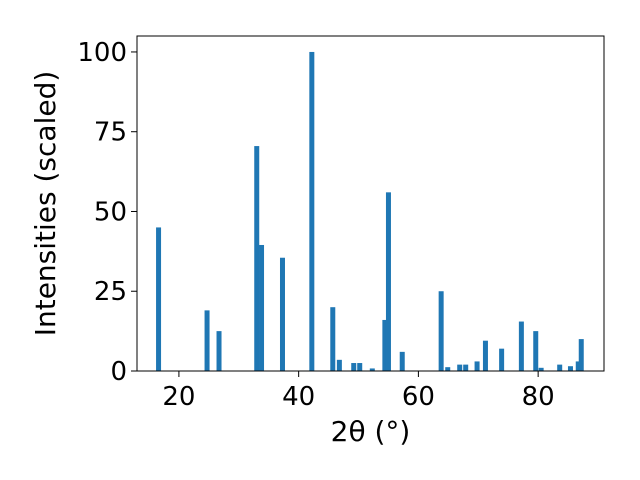 The height and width of the screenshot is (480, 640). I want to click on x-axis-label: 2θ (°), so click(371, 431).